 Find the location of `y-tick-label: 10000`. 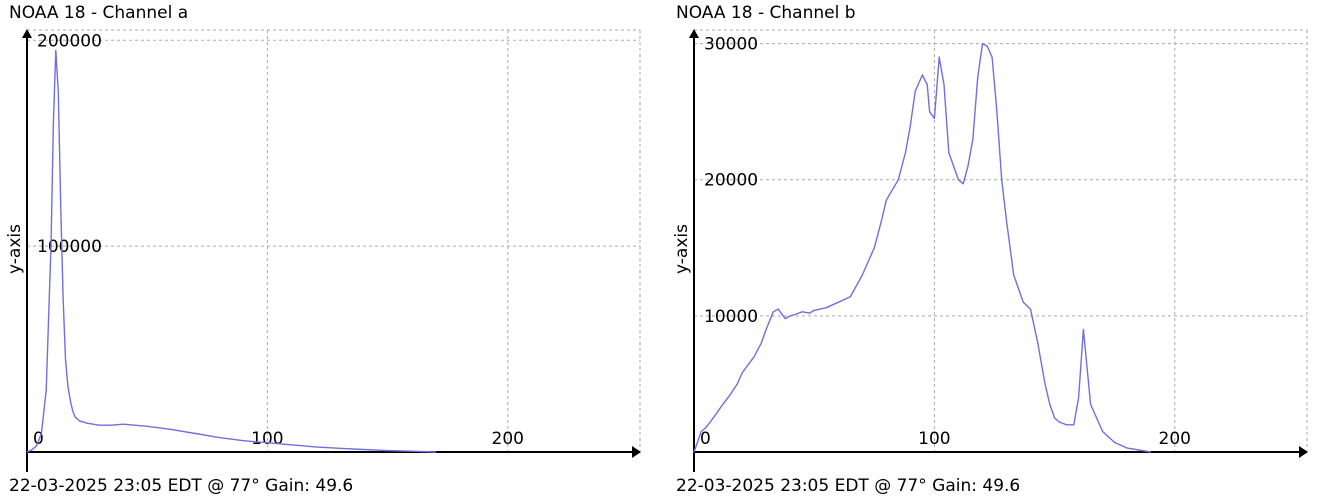

y-tick-label: 10000 is located at coordinates (731, 317).